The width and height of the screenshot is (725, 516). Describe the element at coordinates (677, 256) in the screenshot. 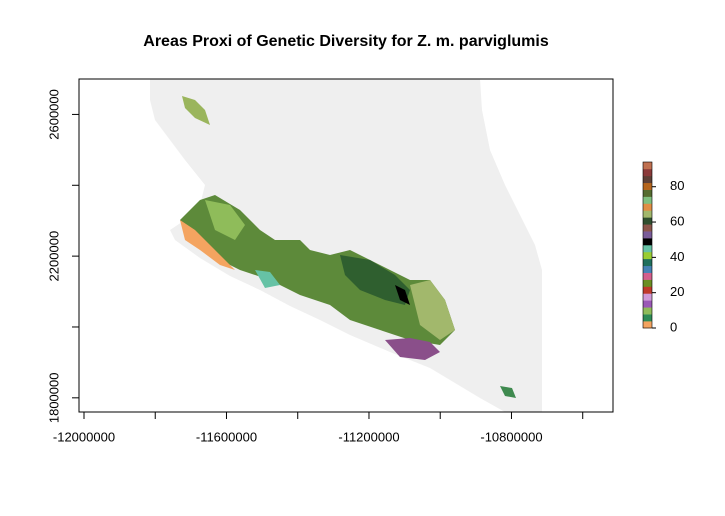

I see `colorbar-tick-label: 40` at that location.